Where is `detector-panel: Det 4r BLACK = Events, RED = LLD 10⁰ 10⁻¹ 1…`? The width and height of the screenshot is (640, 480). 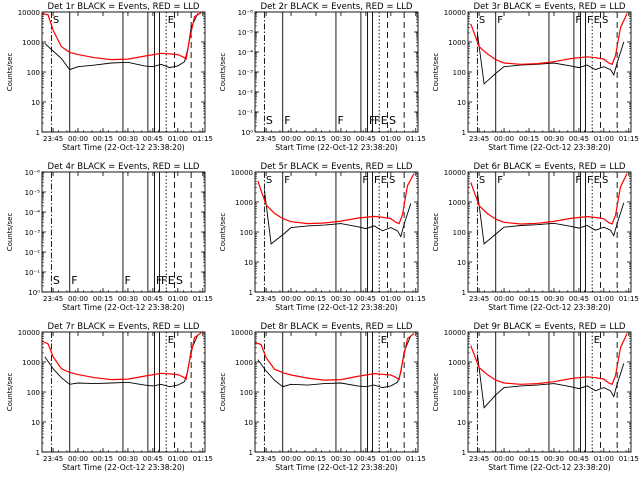 detector-panel: Det 4r BLACK = Events, RED = LLD 10⁰ 10⁻¹ 1… is located at coordinates (109, 237).